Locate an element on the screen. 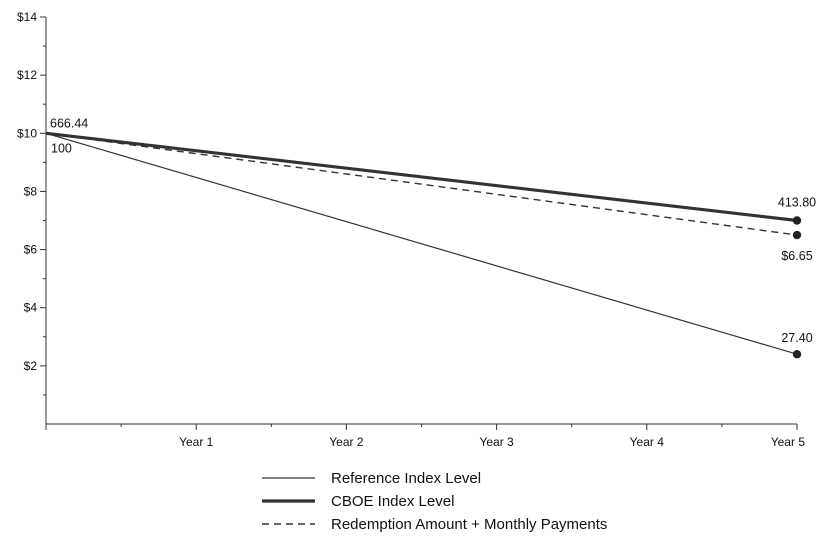  y-tick-label: $2 is located at coordinates (31, 366).